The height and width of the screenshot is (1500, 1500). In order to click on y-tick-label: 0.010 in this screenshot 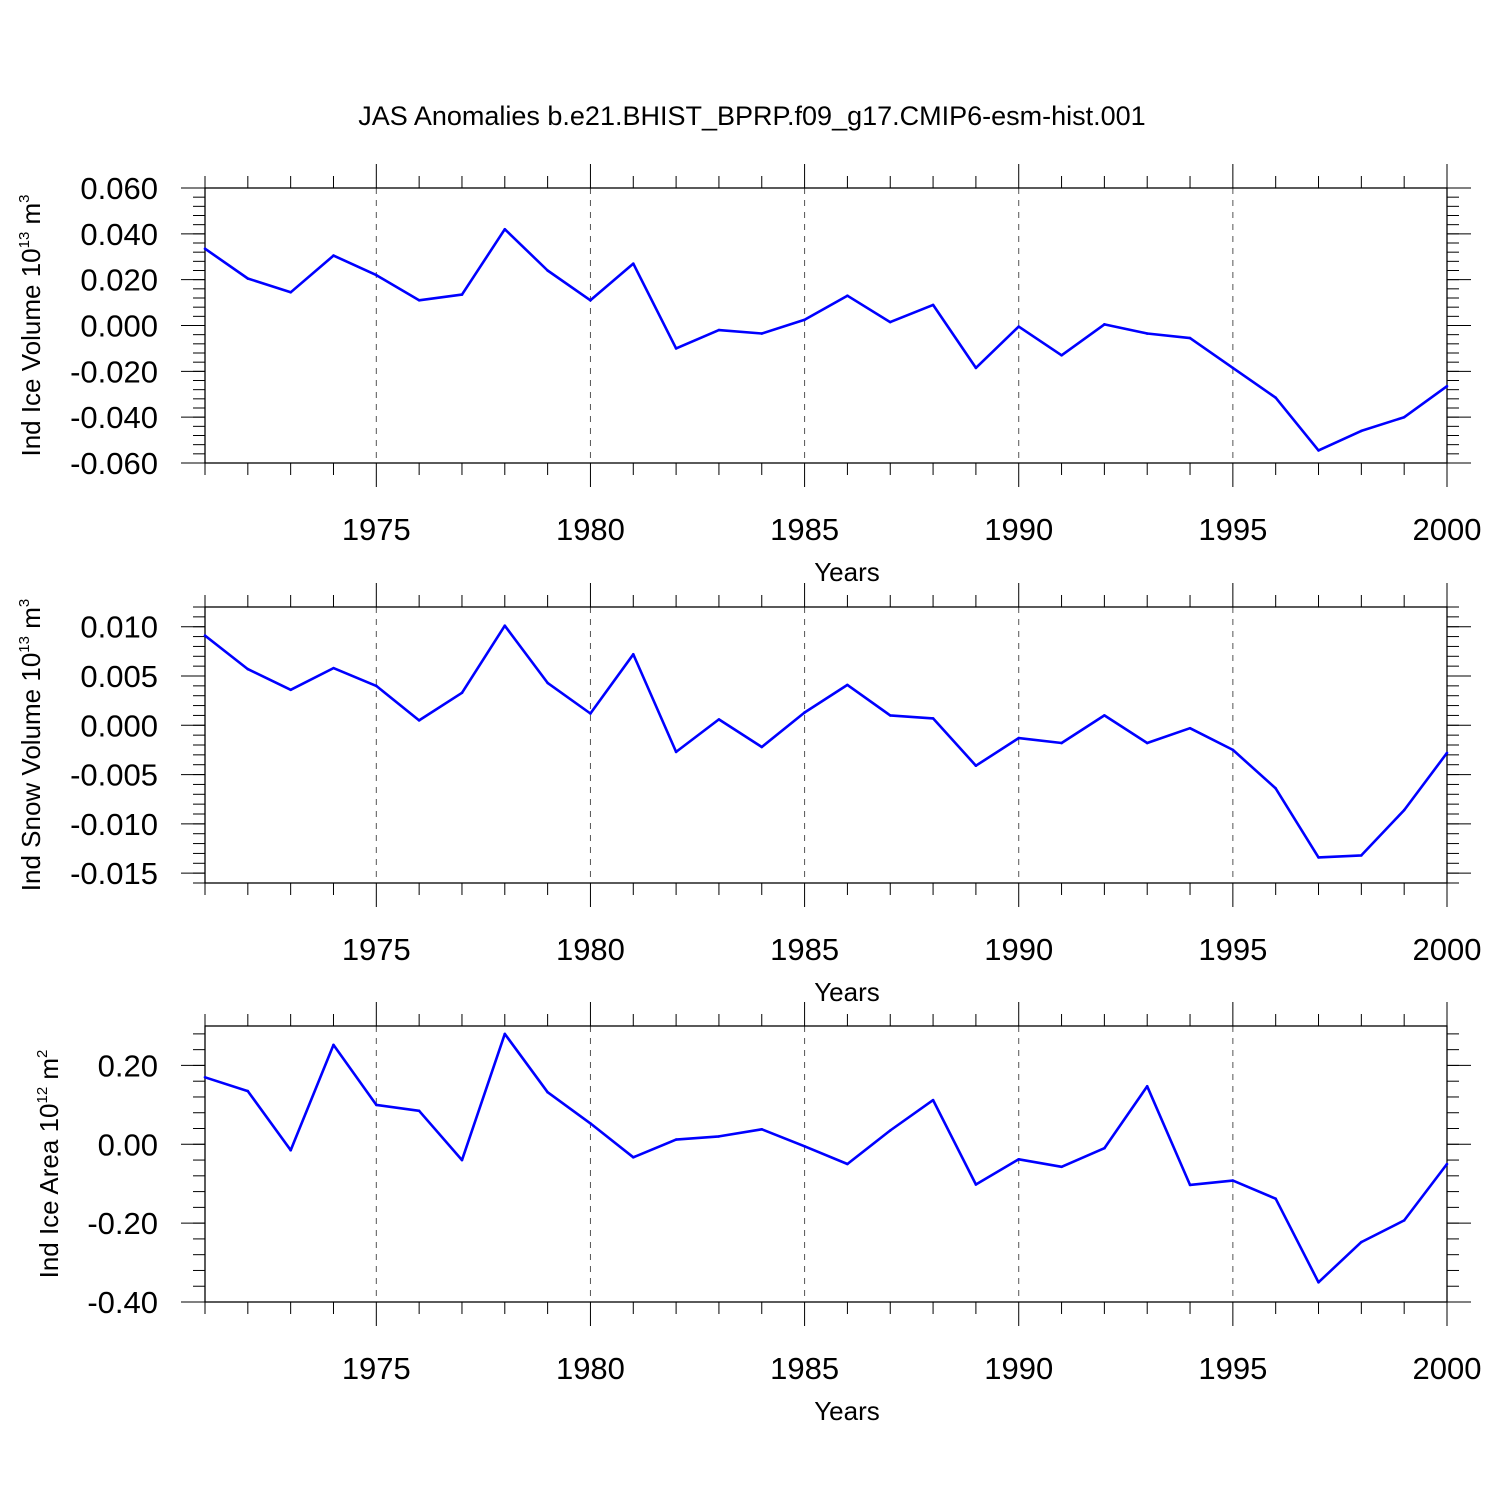, I will do `click(119, 627)`.